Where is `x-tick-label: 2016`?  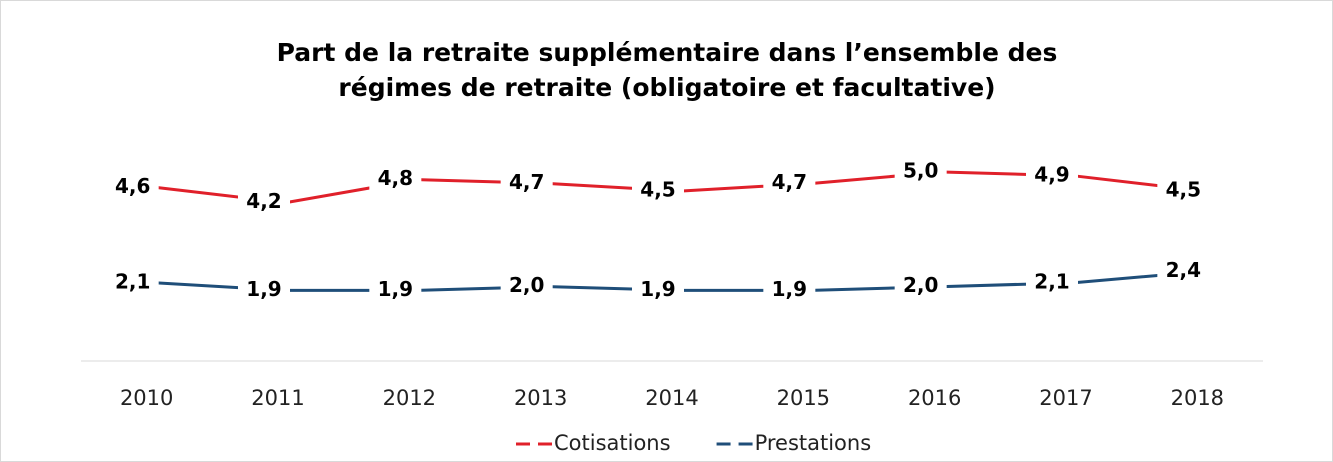 x-tick-label: 2016 is located at coordinates (934, 398).